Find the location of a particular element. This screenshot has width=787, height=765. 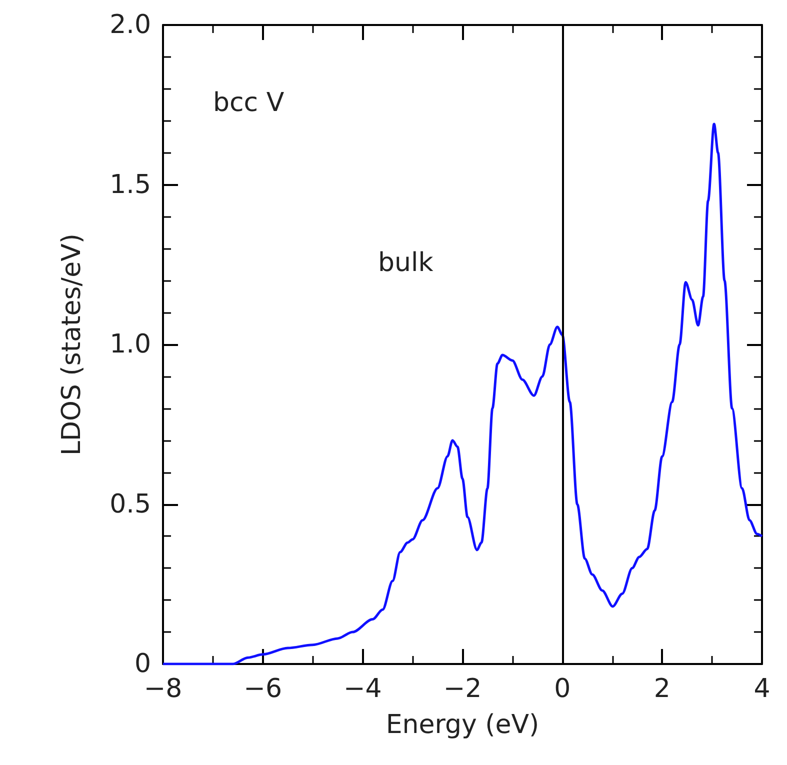

x-axis-title: Energy (eV) is located at coordinates (463, 725).